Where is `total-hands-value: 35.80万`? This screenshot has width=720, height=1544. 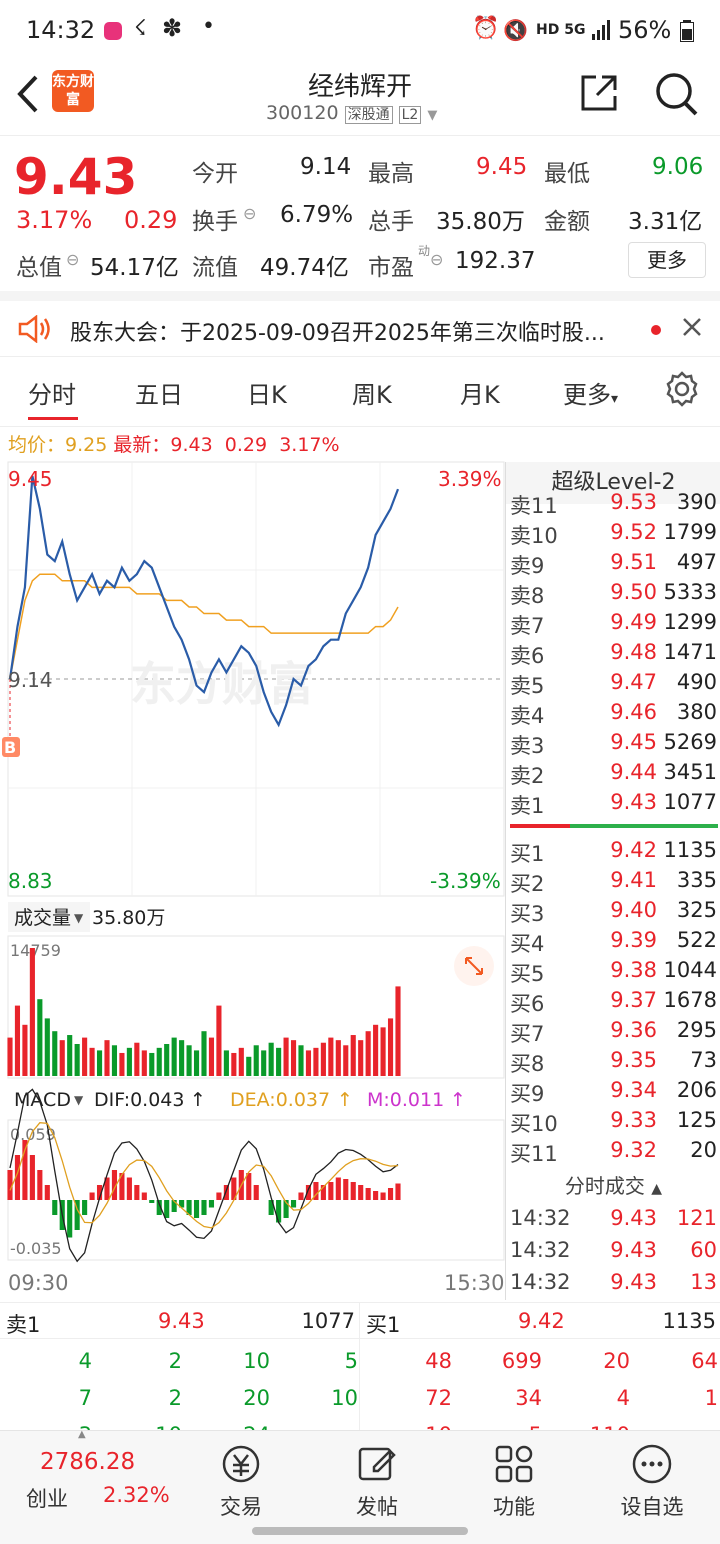 total-hands-value: 35.80万 is located at coordinates (480, 222).